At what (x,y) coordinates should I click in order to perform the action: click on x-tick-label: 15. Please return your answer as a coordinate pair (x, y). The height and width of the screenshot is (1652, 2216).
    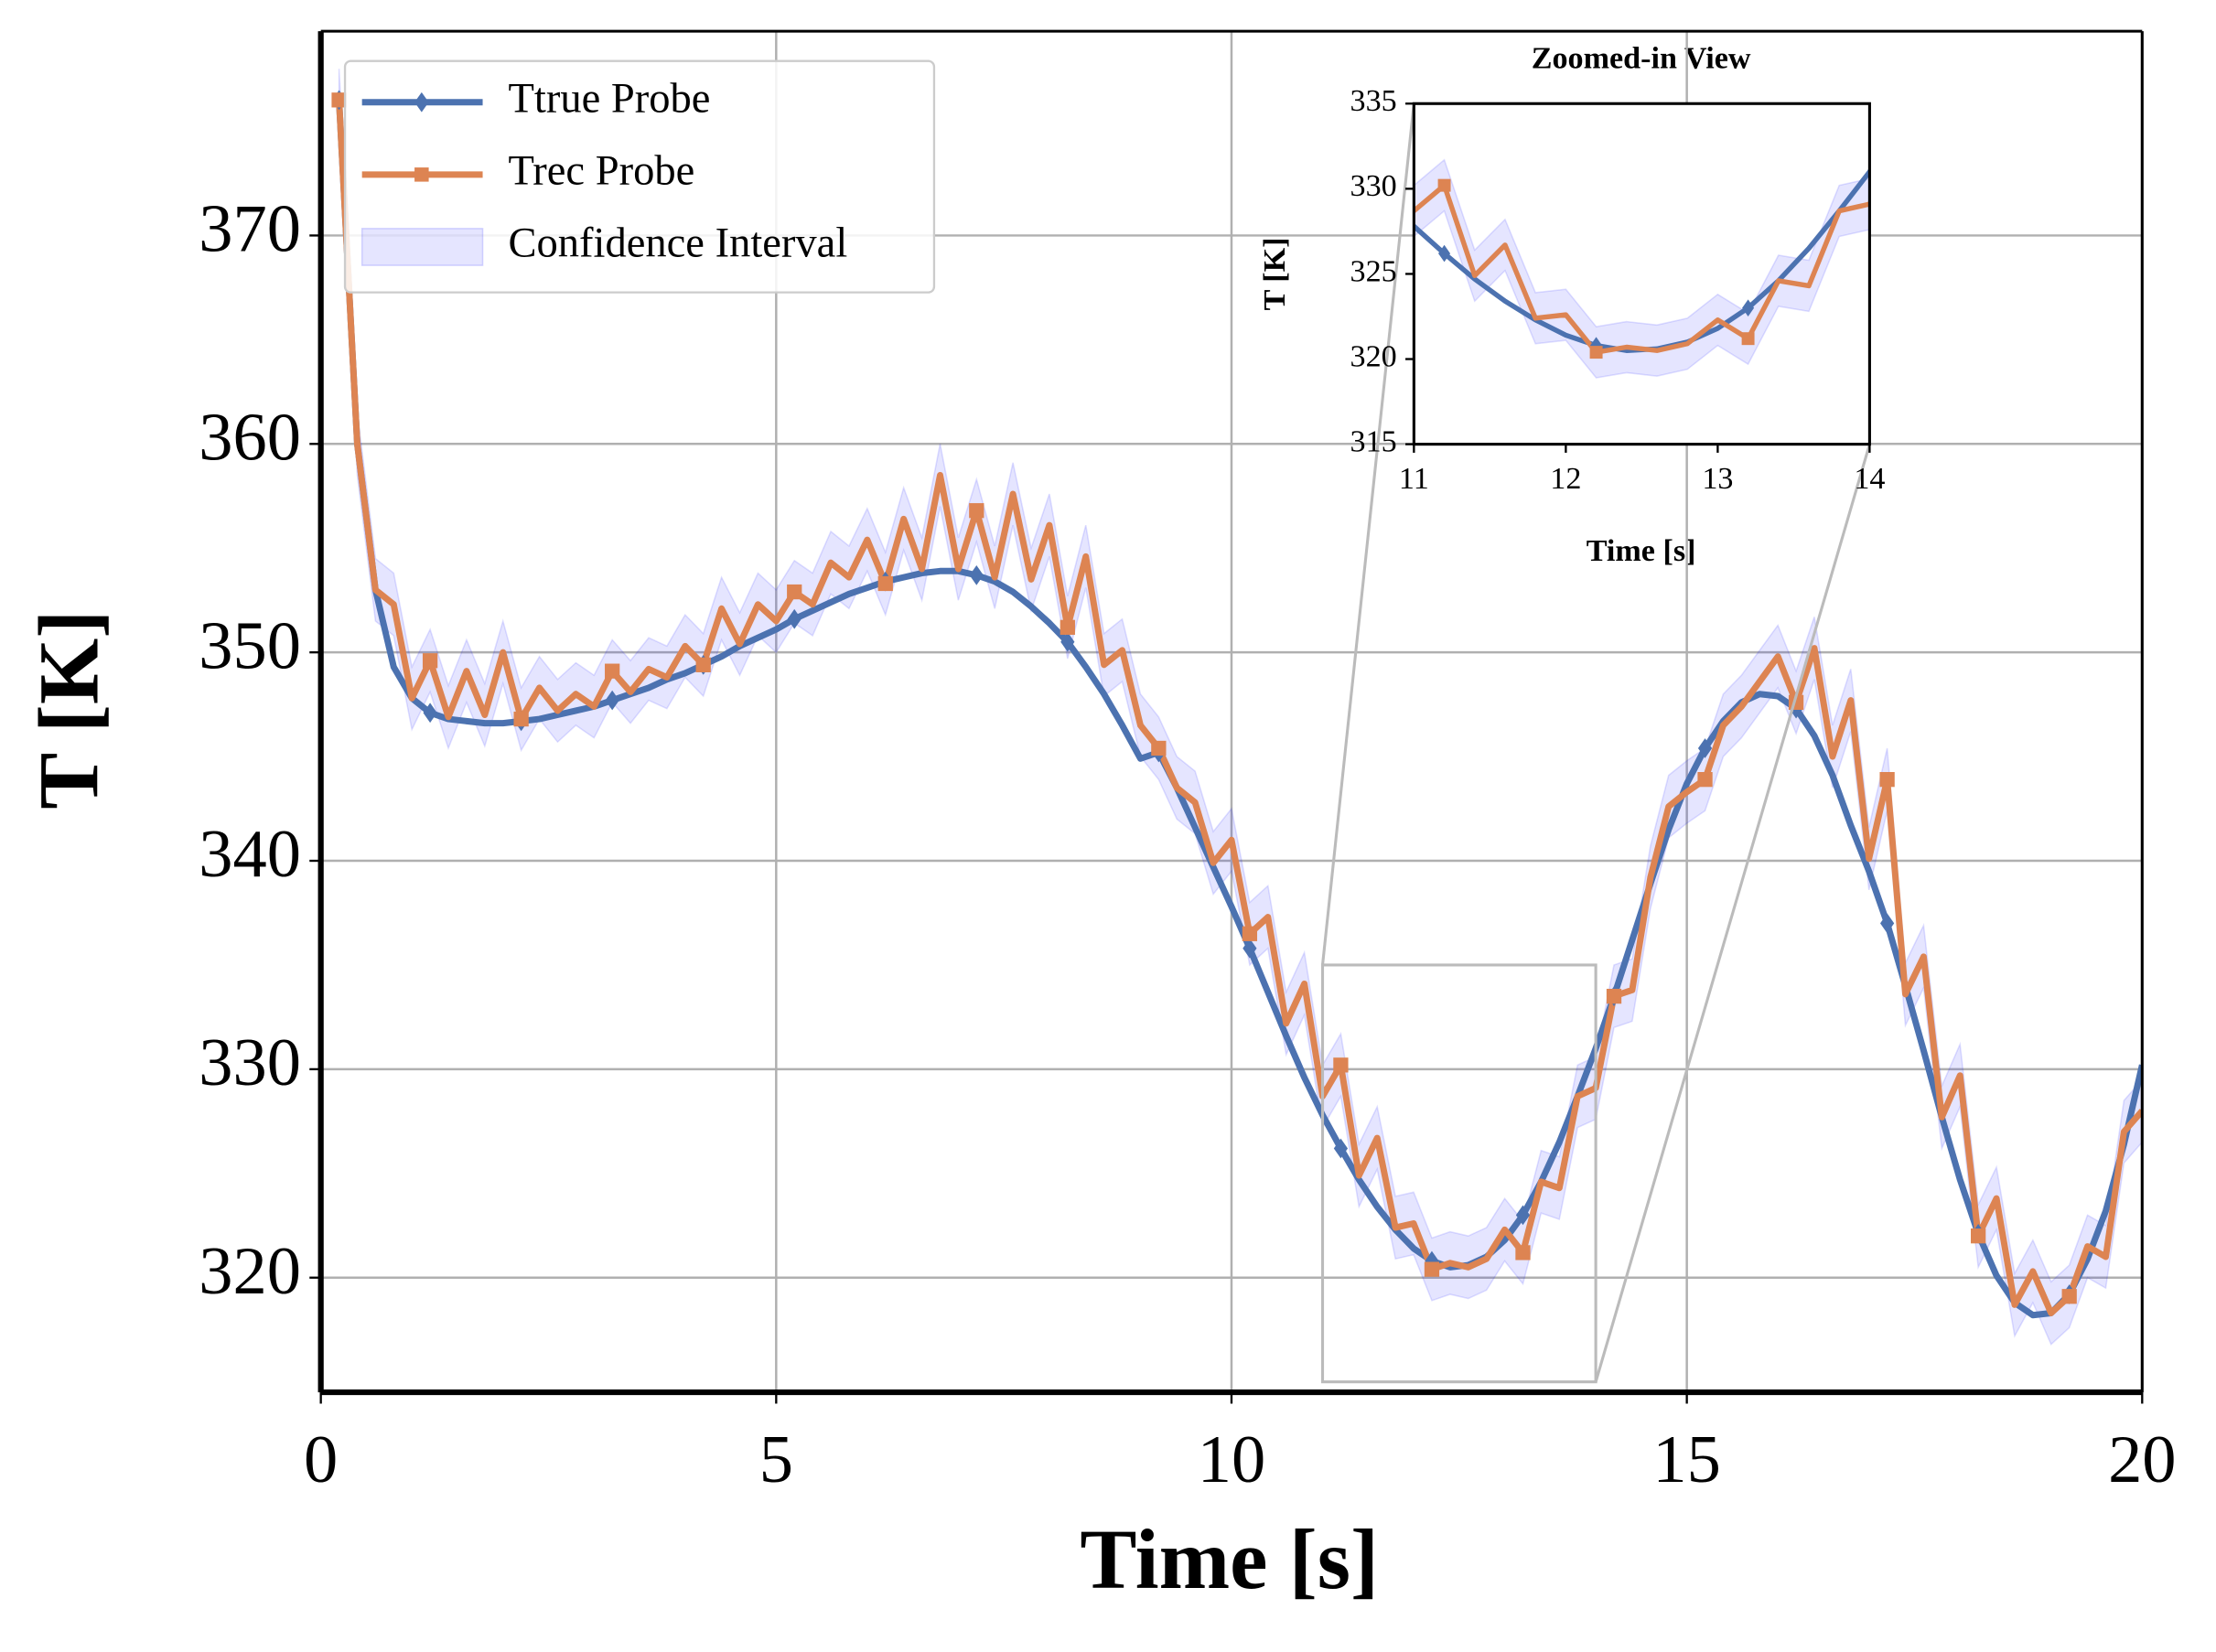
    Looking at the image, I should click on (1686, 1459).